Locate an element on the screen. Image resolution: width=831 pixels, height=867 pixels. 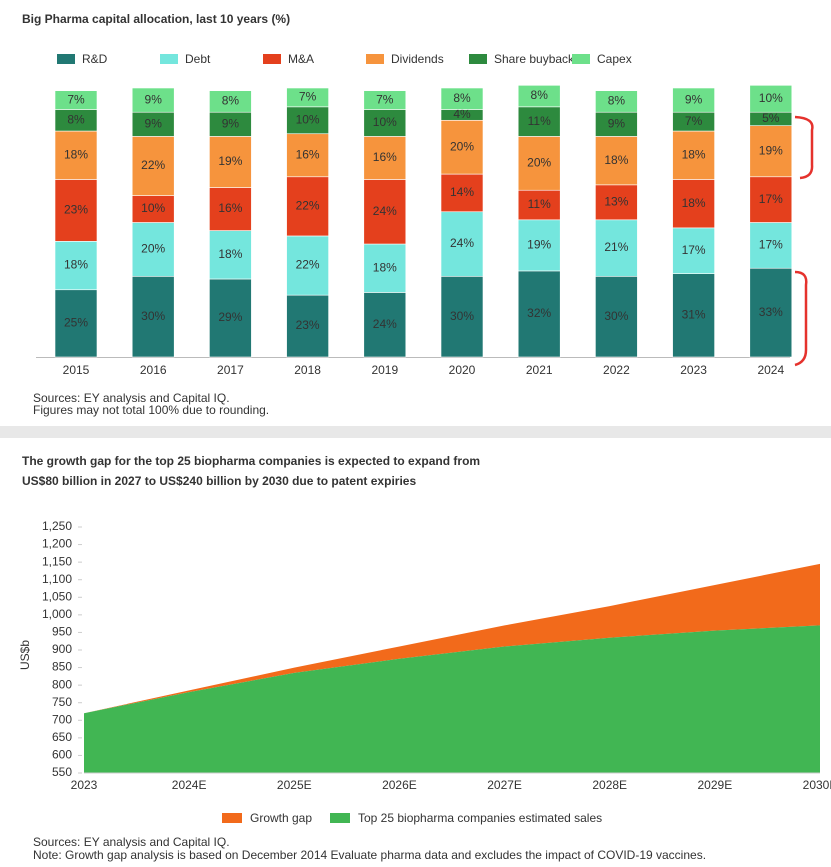
value-label: 19% is located at coordinates (230, 161).